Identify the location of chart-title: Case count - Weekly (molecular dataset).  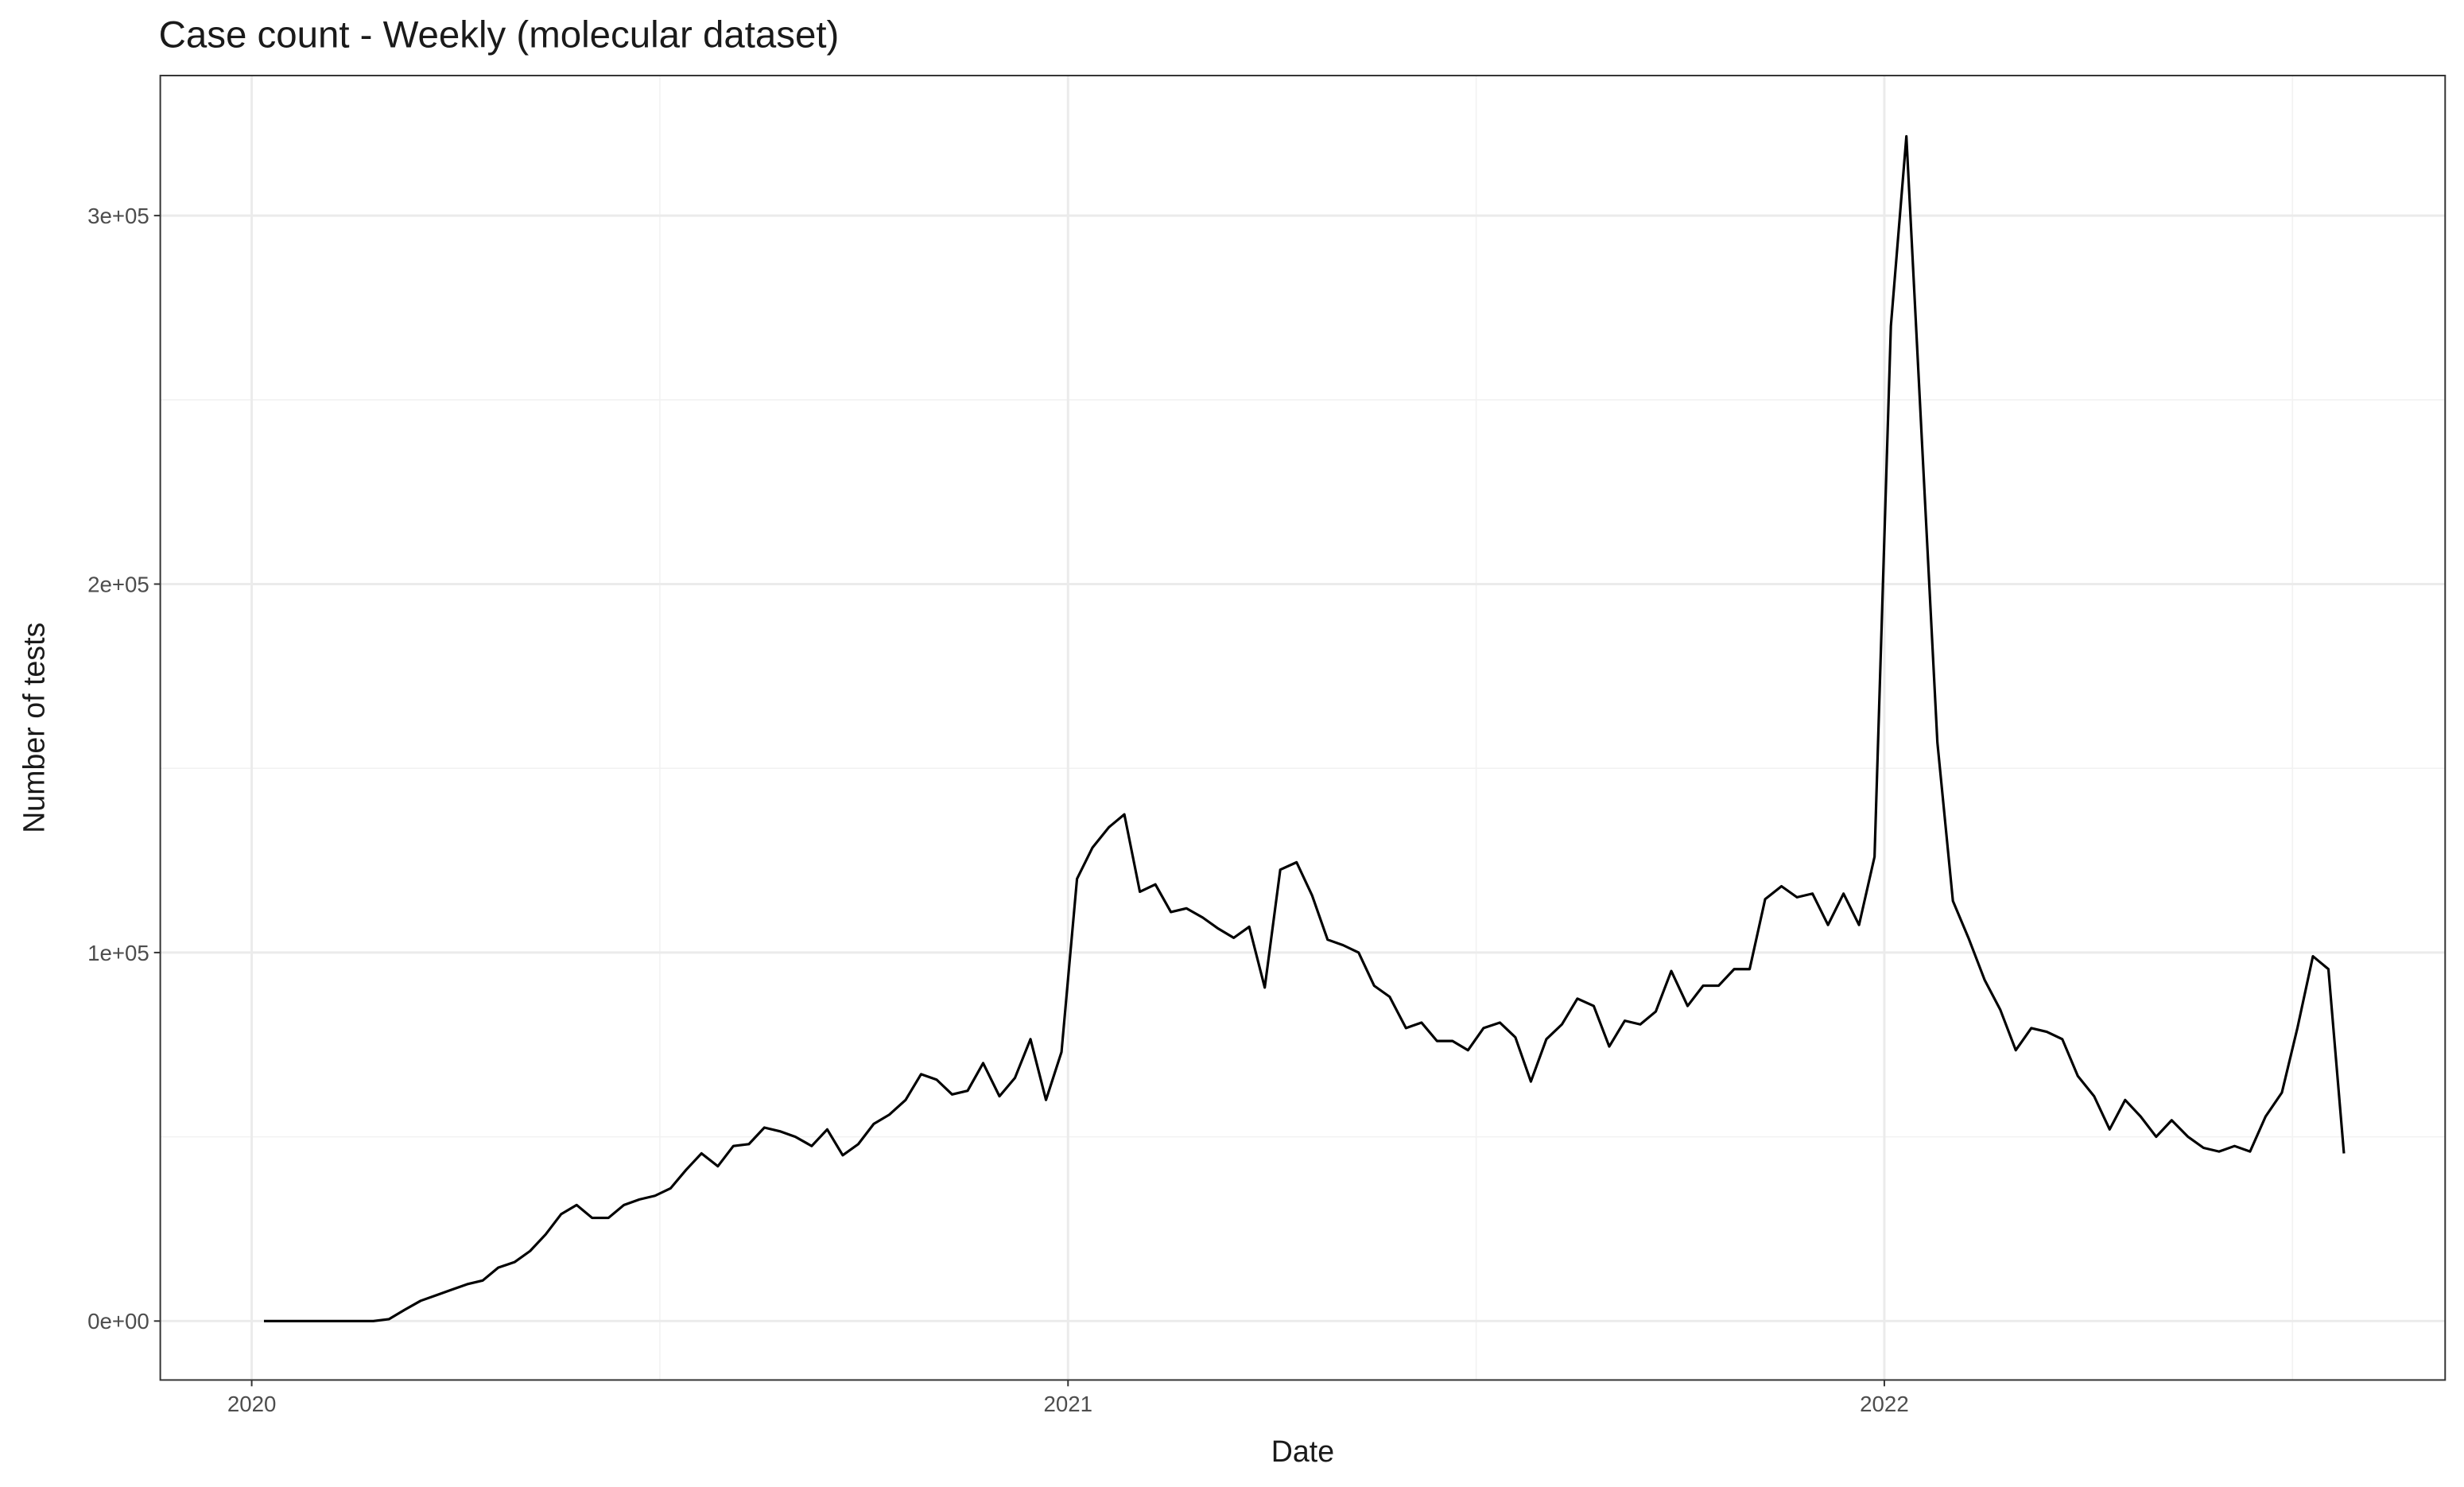
(499, 35).